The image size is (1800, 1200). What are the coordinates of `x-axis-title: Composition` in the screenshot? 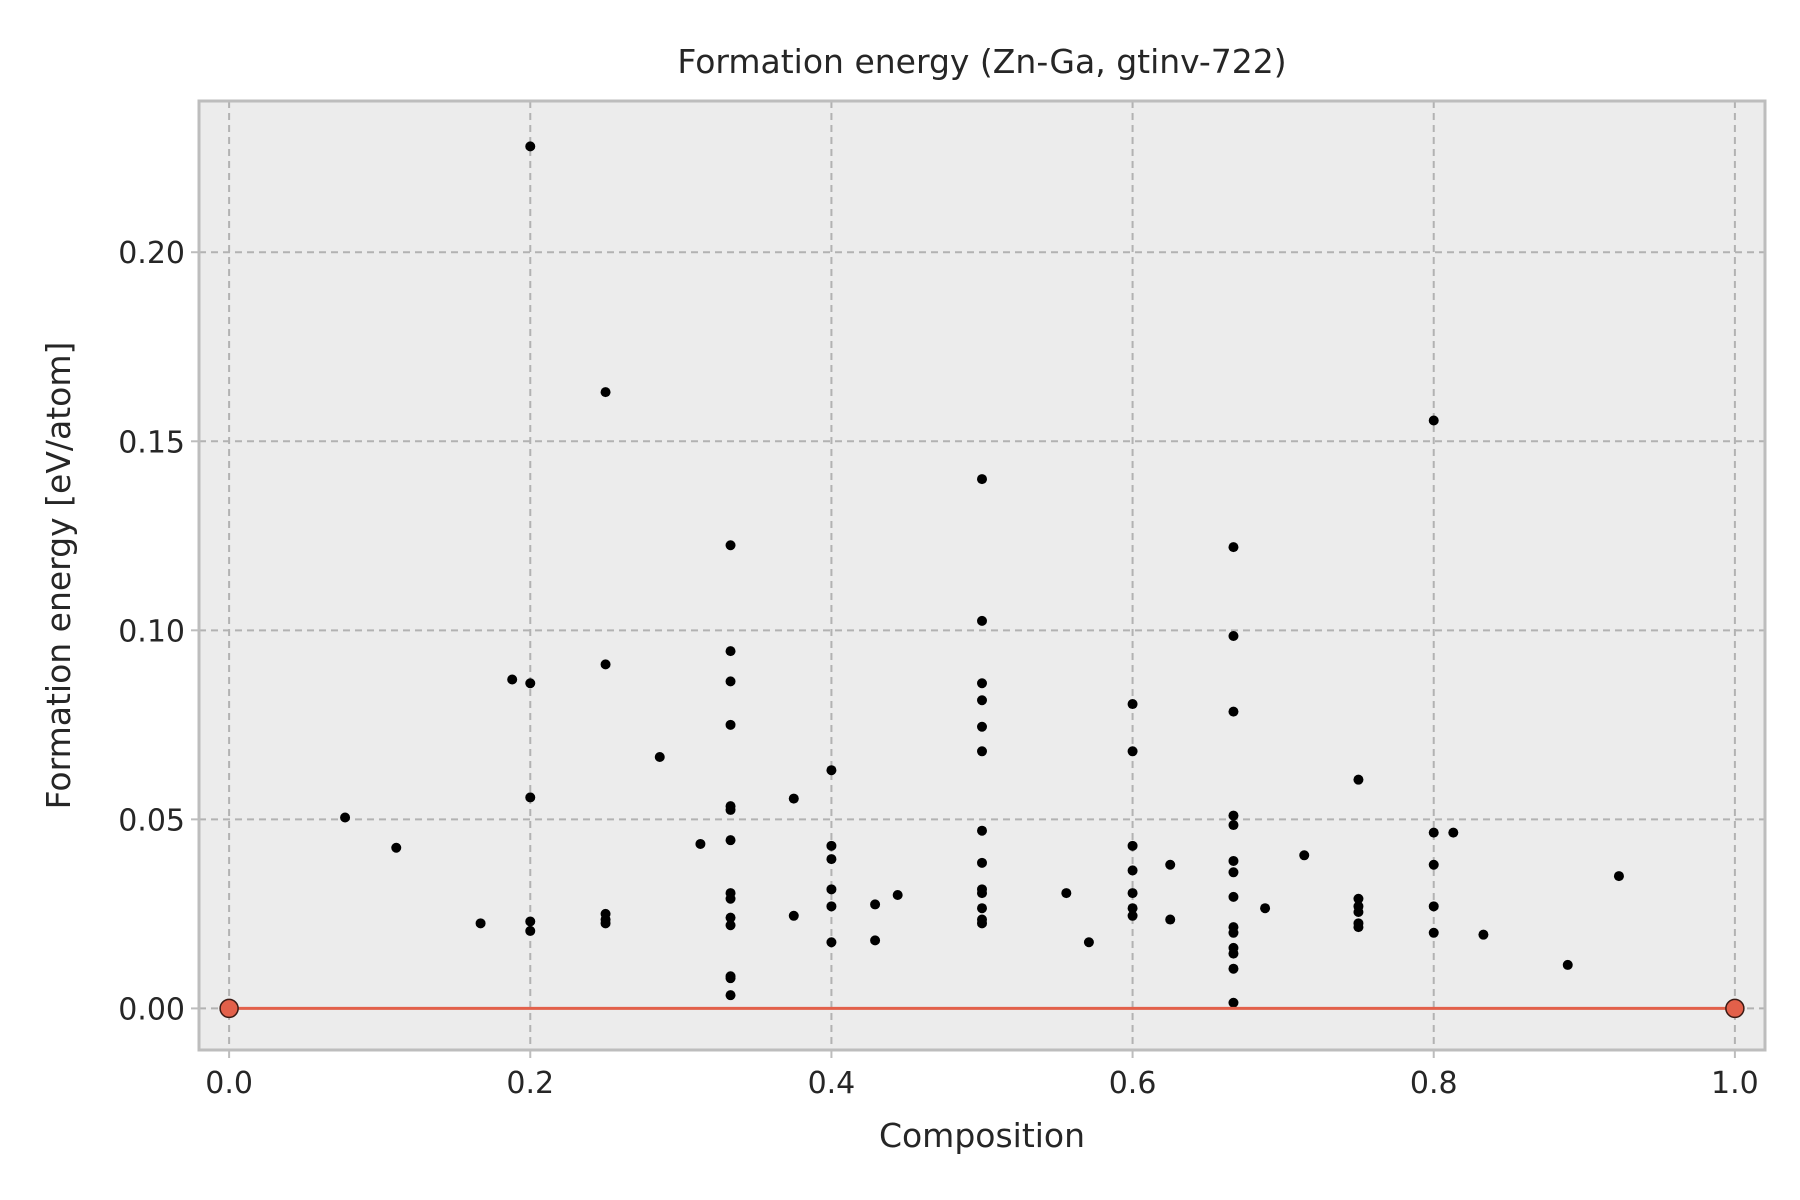 It's located at (982, 1135).